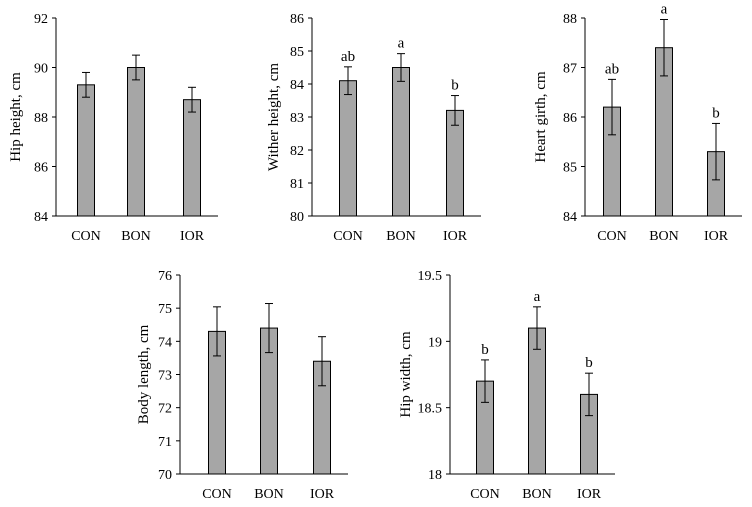 The height and width of the screenshot is (507, 752). Describe the element at coordinates (541, 117) in the screenshot. I see `y-axis-title: Heart girth, cm` at that location.